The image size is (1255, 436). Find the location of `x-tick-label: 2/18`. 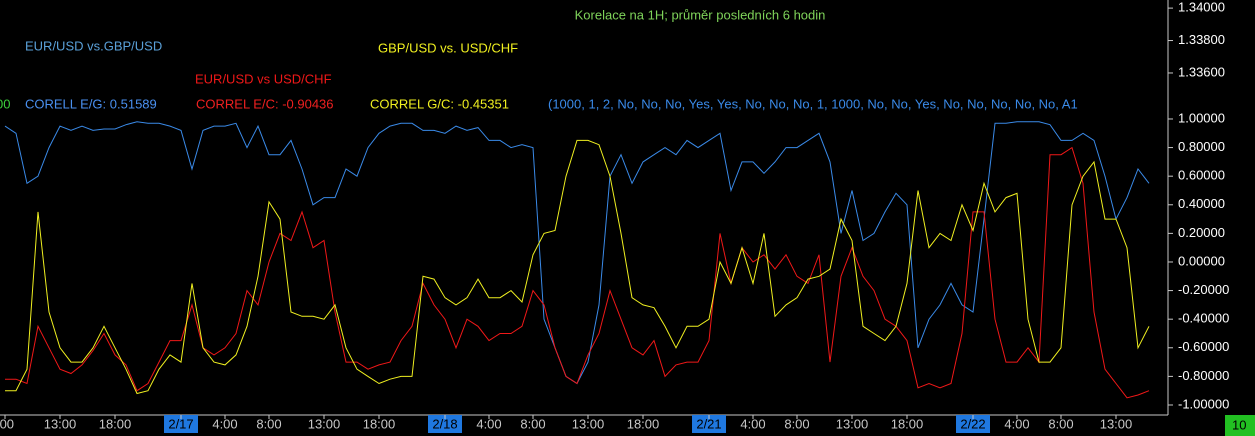

x-tick-label: 2/18 is located at coordinates (444, 423).